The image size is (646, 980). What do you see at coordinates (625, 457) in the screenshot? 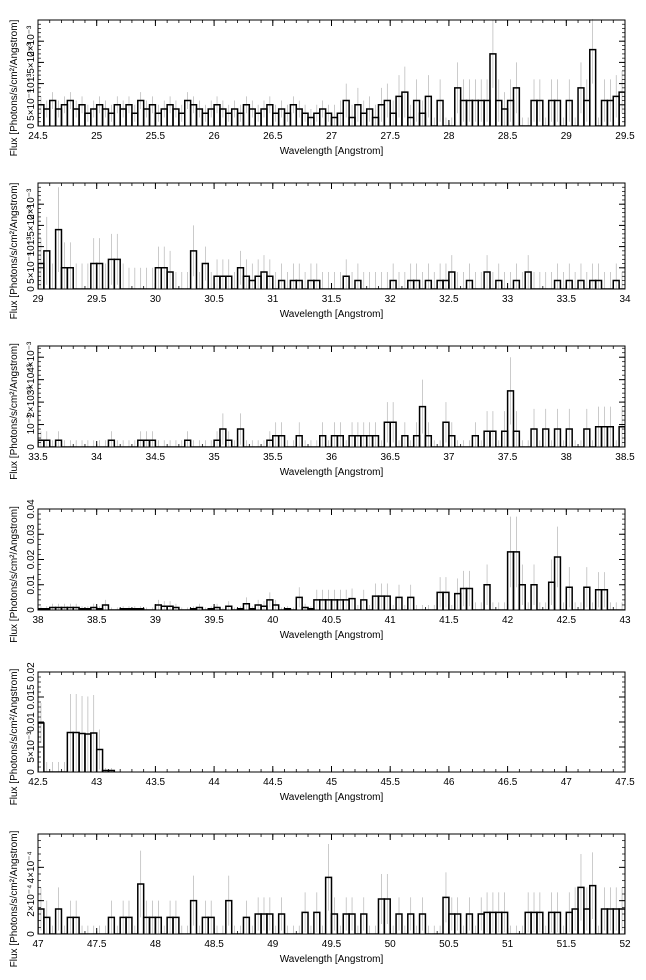
I see `x-tick-label: 38.5` at bounding box center [625, 457].